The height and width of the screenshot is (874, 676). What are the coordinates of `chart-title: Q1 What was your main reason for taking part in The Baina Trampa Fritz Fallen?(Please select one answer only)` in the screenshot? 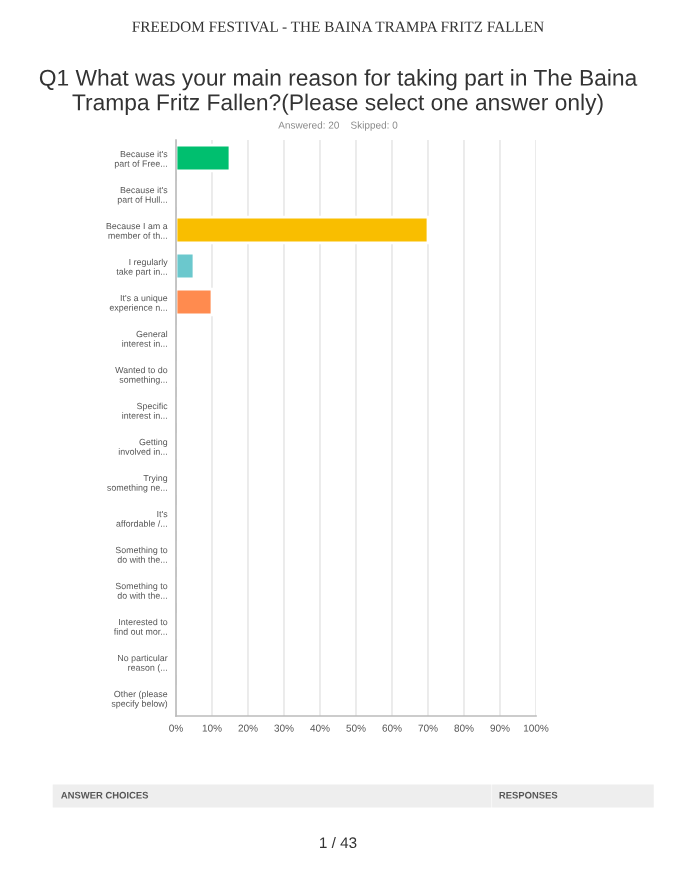 It's located at (338, 92).